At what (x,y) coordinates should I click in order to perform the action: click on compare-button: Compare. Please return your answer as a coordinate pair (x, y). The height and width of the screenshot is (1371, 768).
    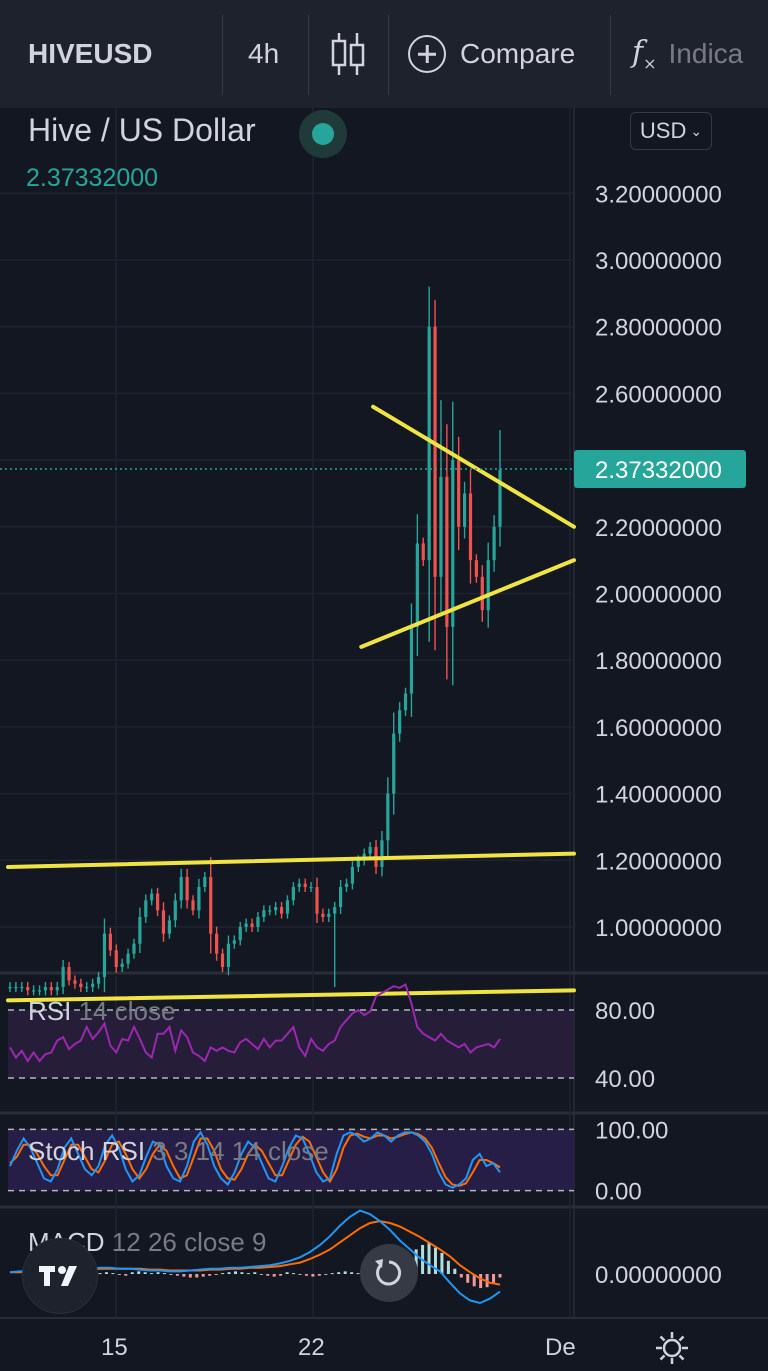
    Looking at the image, I should click on (491, 54).